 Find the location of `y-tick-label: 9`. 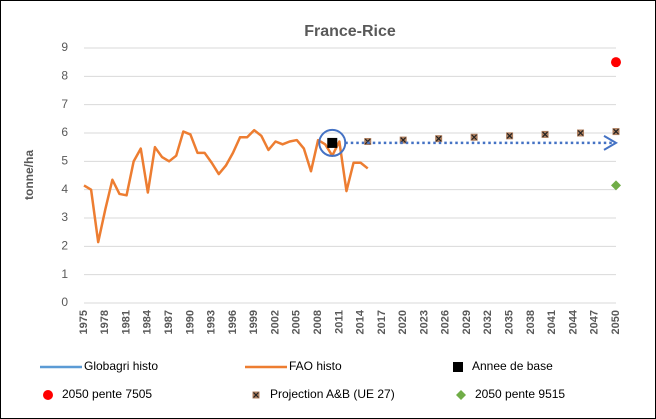

y-tick-label: 9 is located at coordinates (64, 47).